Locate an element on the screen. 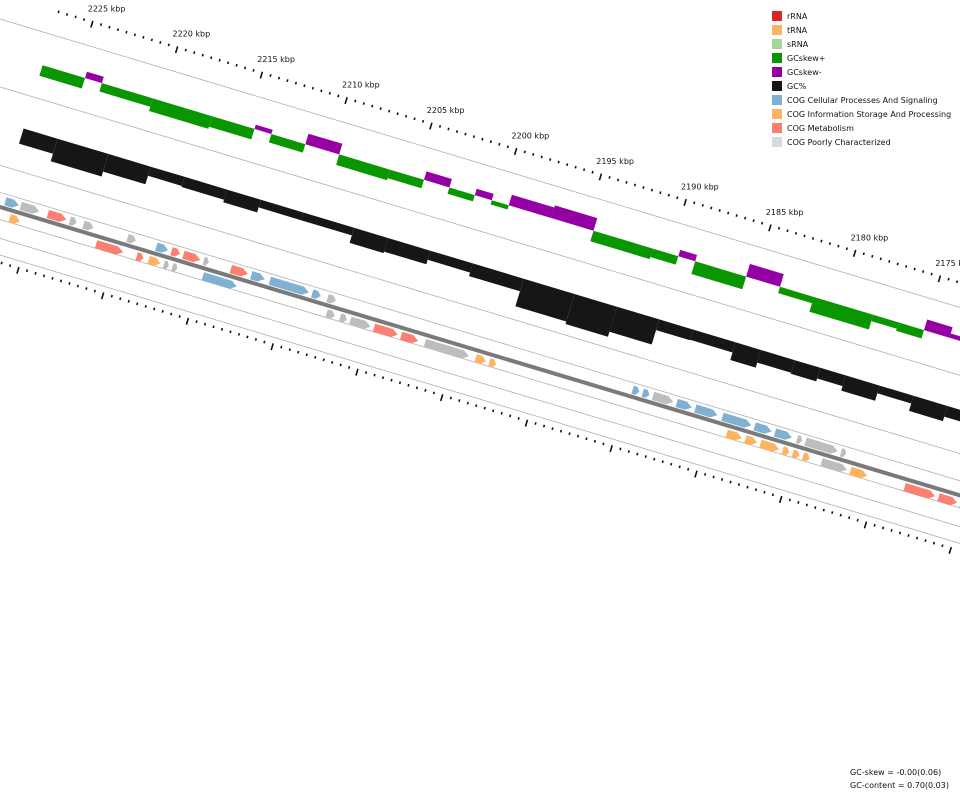 The image size is (960, 800). legend-label: COG Metabolism is located at coordinates (820, 128).